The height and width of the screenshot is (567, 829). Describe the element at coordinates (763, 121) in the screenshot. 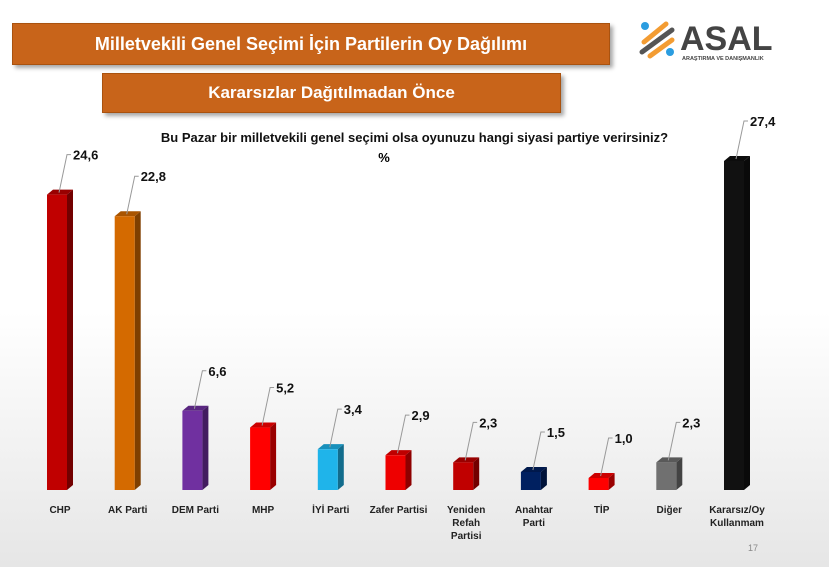

I see `data-label: 27,4` at that location.